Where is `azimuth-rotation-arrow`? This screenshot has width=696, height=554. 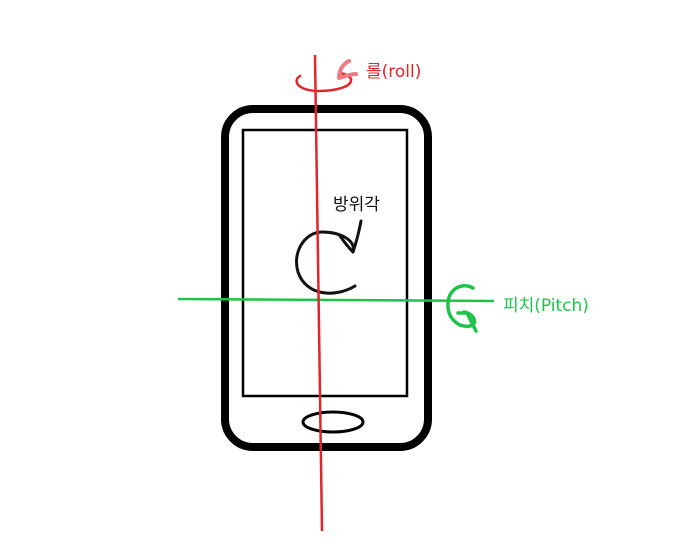
azimuth-rotation-arrow is located at coordinates (326, 262).